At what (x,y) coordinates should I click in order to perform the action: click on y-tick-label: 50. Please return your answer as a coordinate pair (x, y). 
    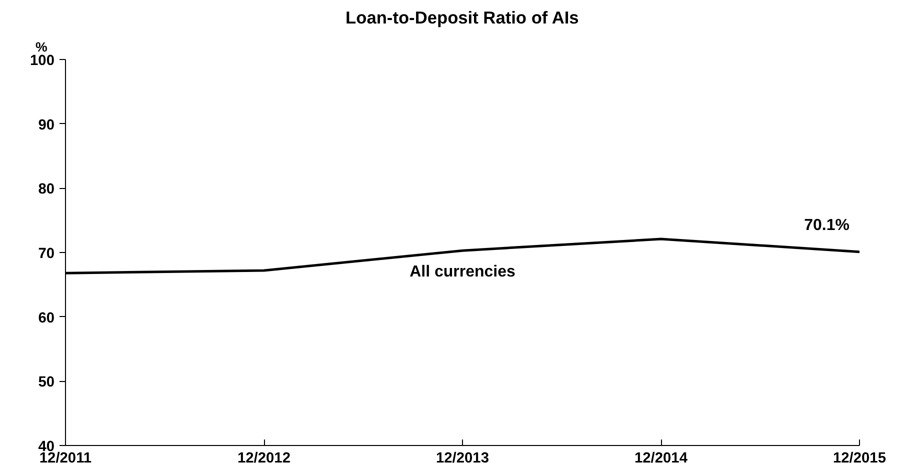
    Looking at the image, I should click on (46, 382).